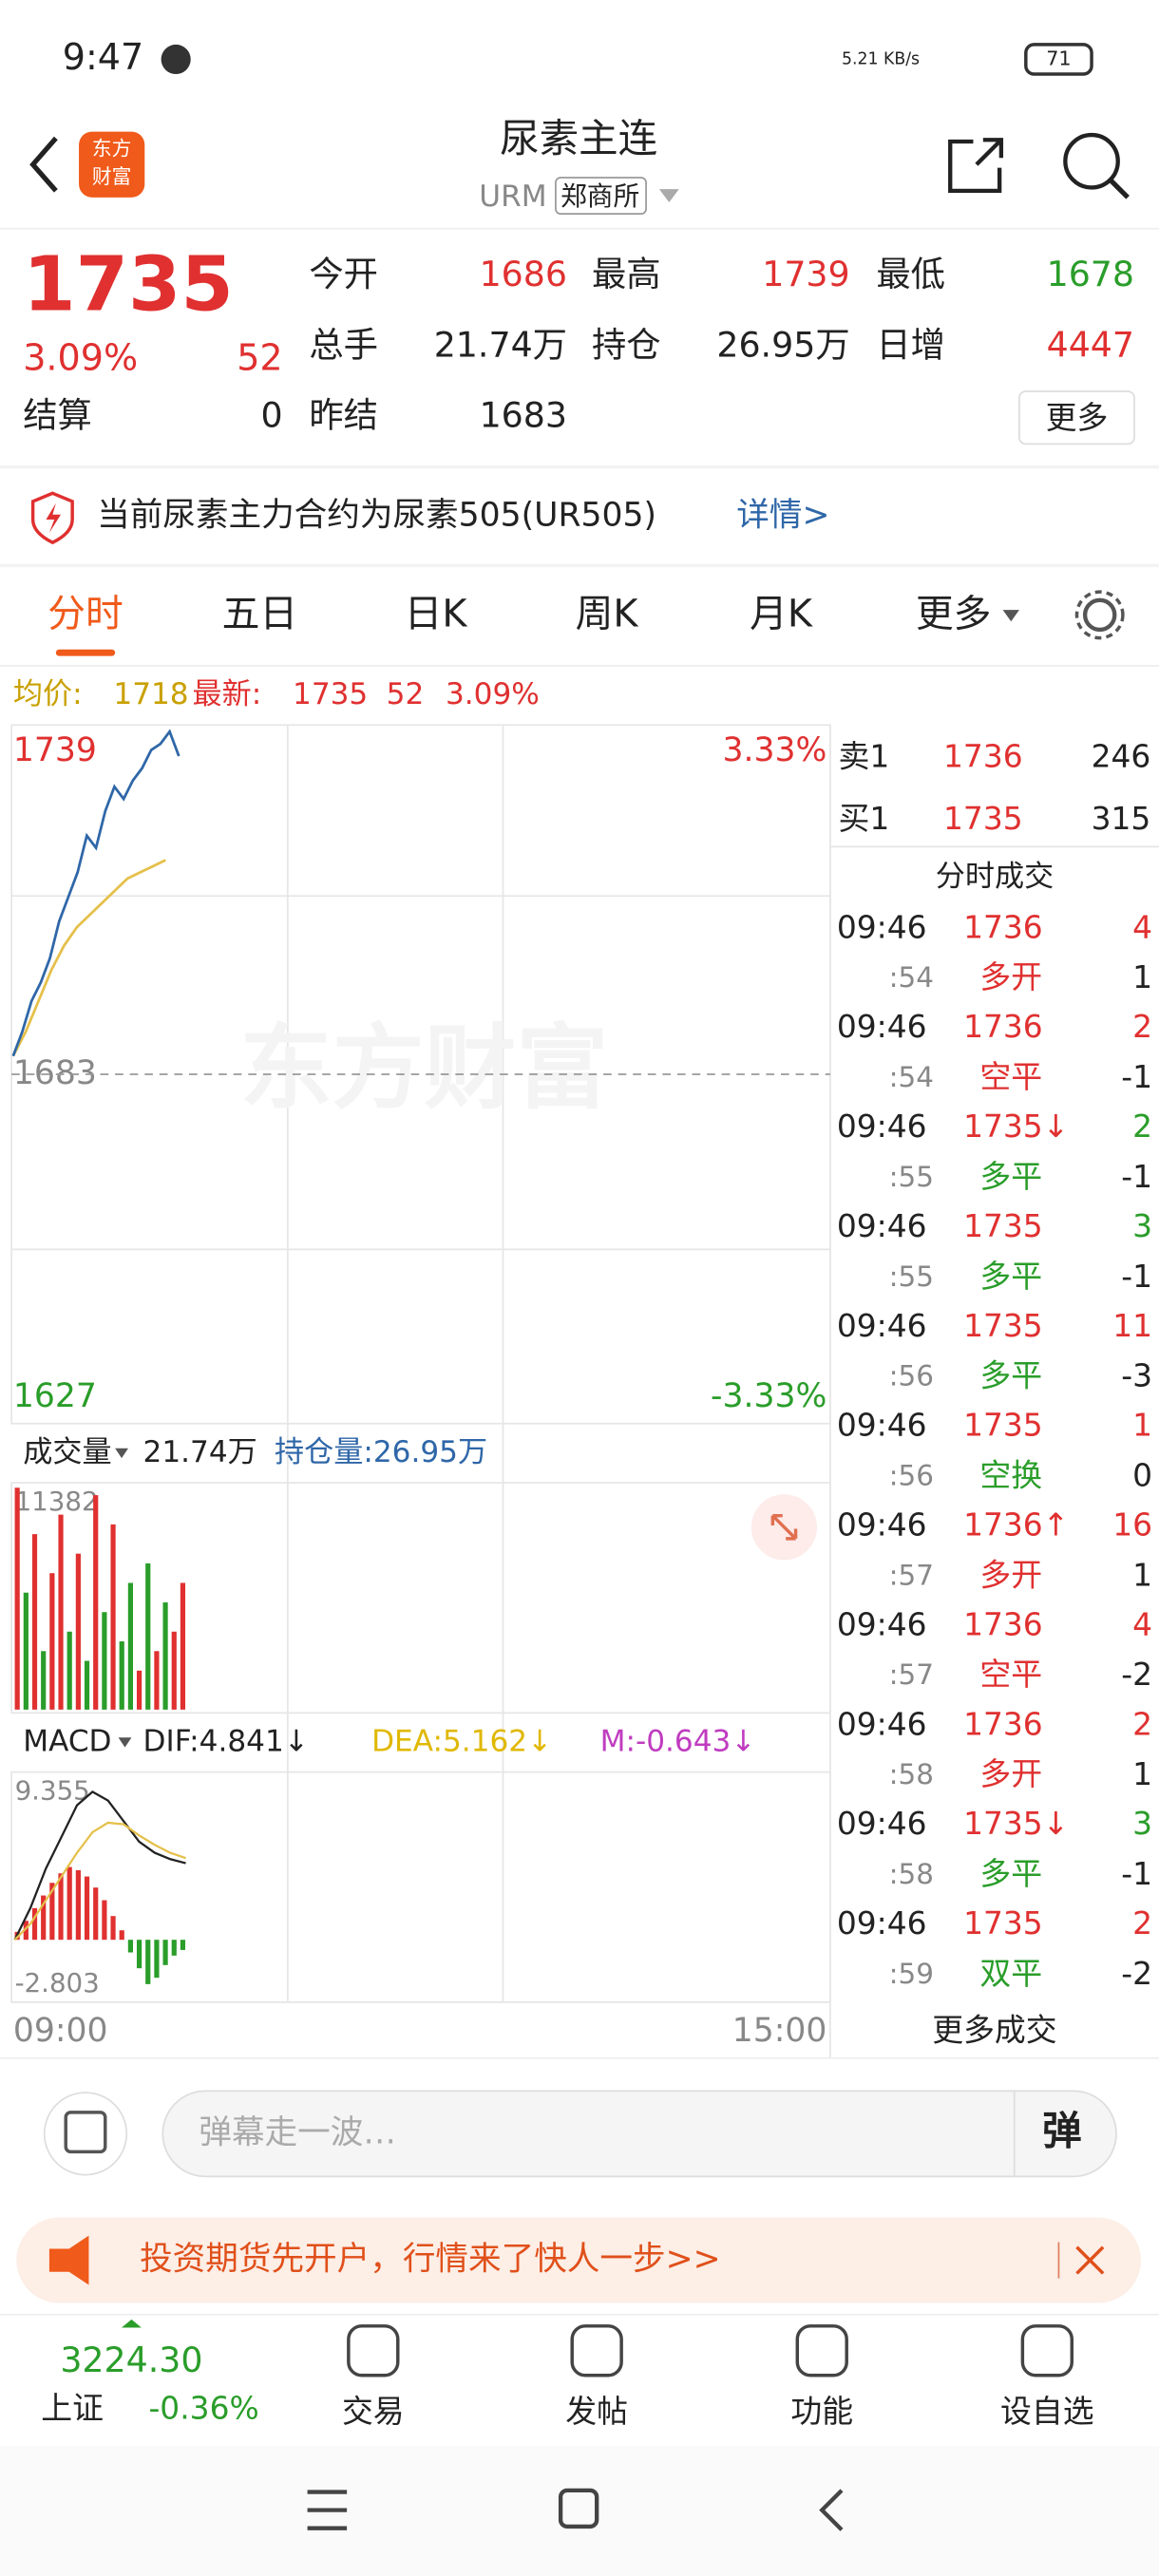 This screenshot has height=2576, width=1159. Describe the element at coordinates (43, 164) in the screenshot. I see `back` at that location.